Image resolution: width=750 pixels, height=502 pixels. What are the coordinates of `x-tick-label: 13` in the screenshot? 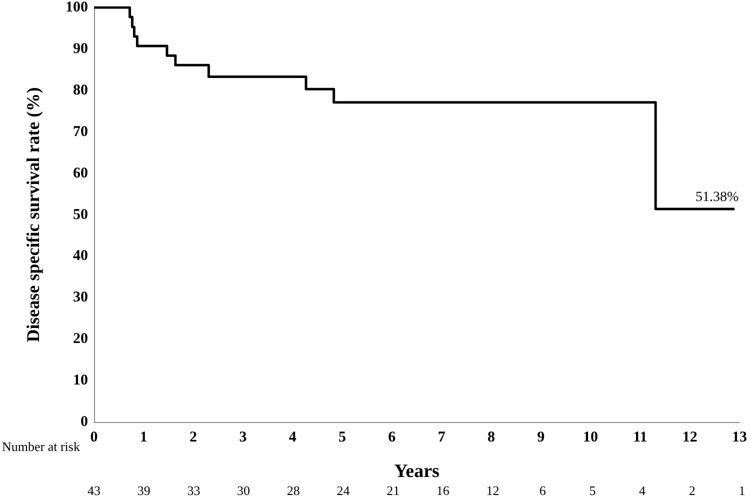 It's located at (739, 438).